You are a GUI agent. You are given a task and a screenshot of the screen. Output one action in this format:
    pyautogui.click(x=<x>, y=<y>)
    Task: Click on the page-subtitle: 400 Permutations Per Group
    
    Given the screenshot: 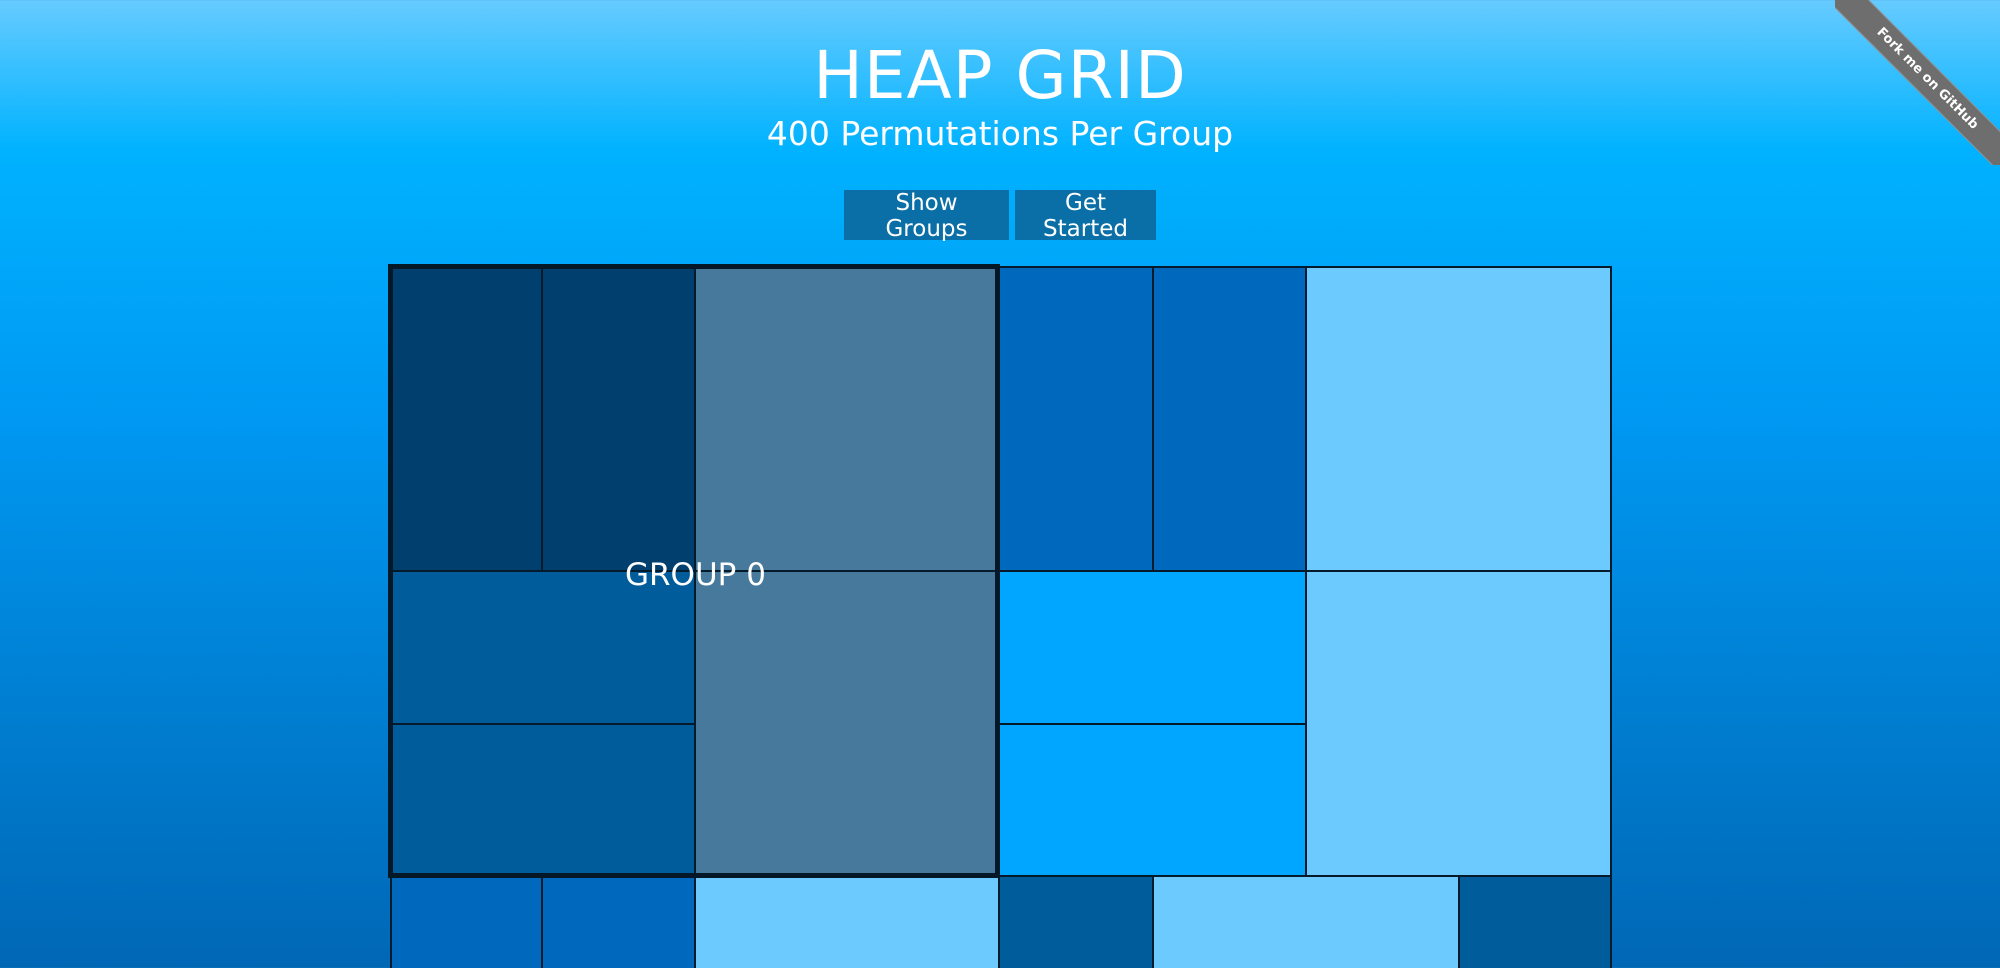 What is the action you would take?
    pyautogui.click(x=1000, y=133)
    